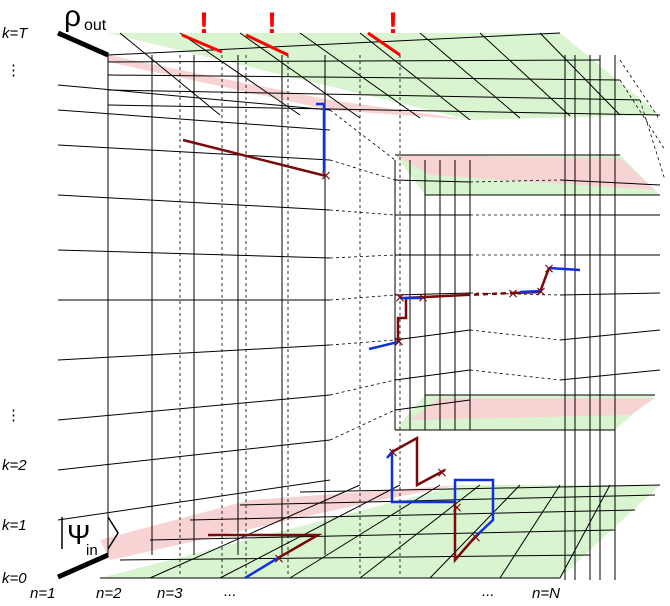 The image size is (670, 606). I want to click on cross-upper: ×, so click(326, 176).